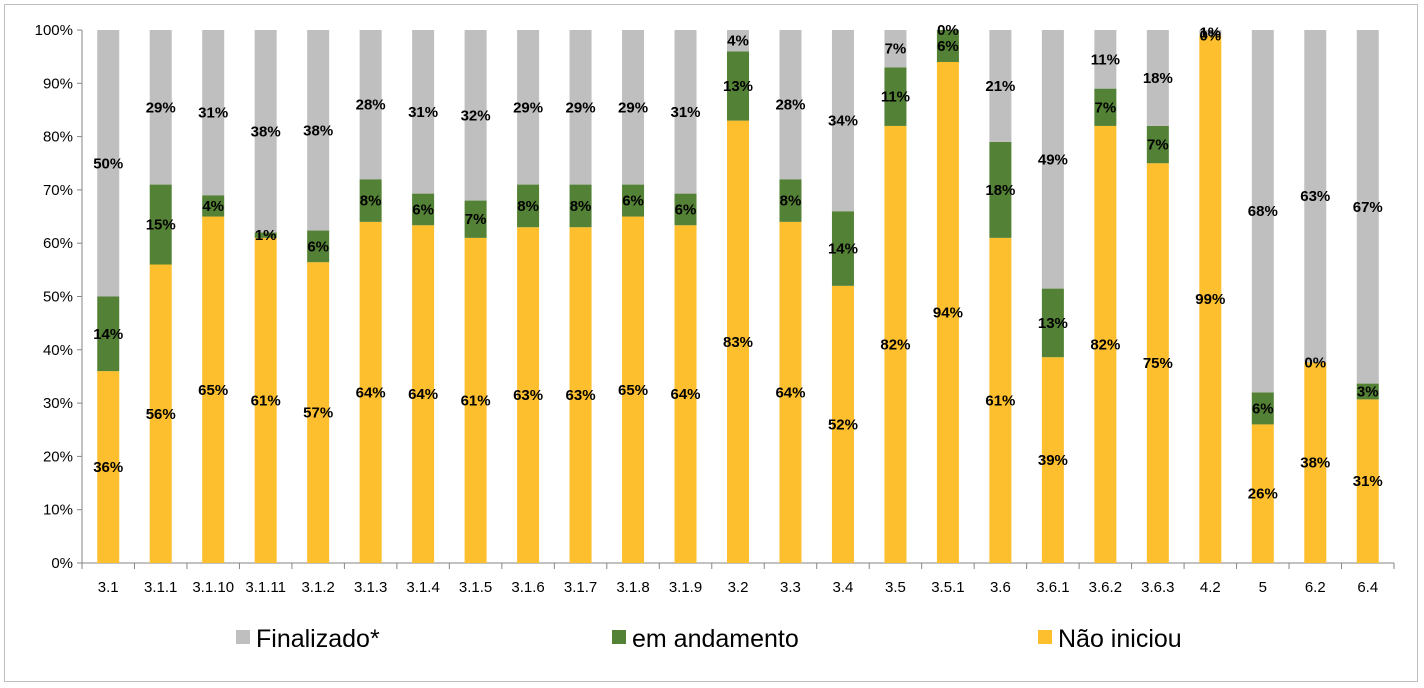 This screenshot has width=1424, height=688. Describe the element at coordinates (318, 246) in the screenshot. I see `data-label: 6%` at that location.